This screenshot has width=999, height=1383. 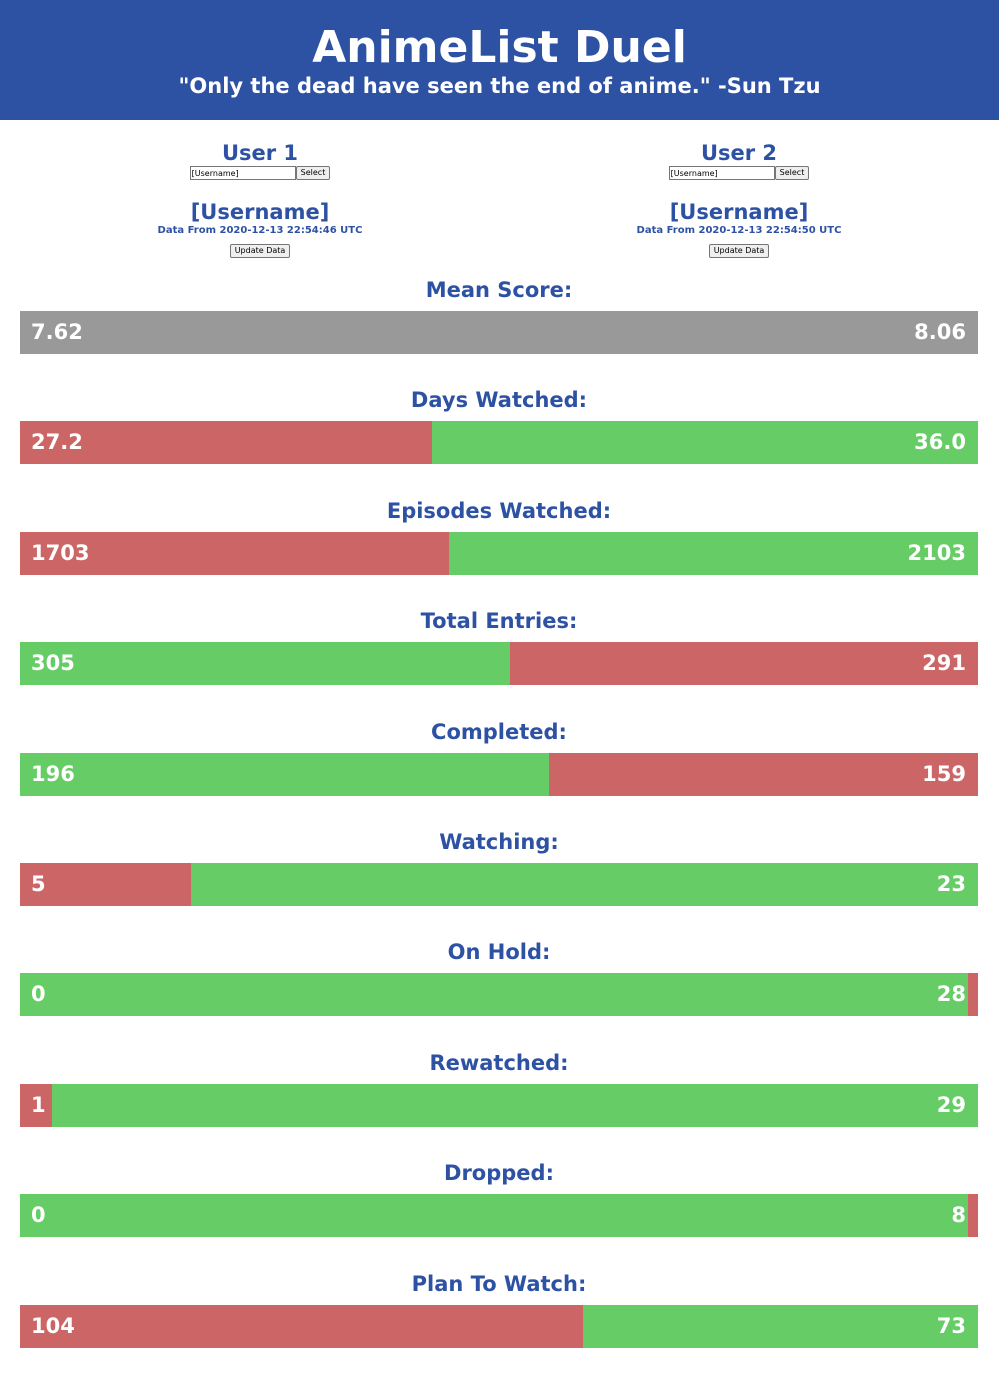 I want to click on user2-select-row: Select, so click(x=739, y=173).